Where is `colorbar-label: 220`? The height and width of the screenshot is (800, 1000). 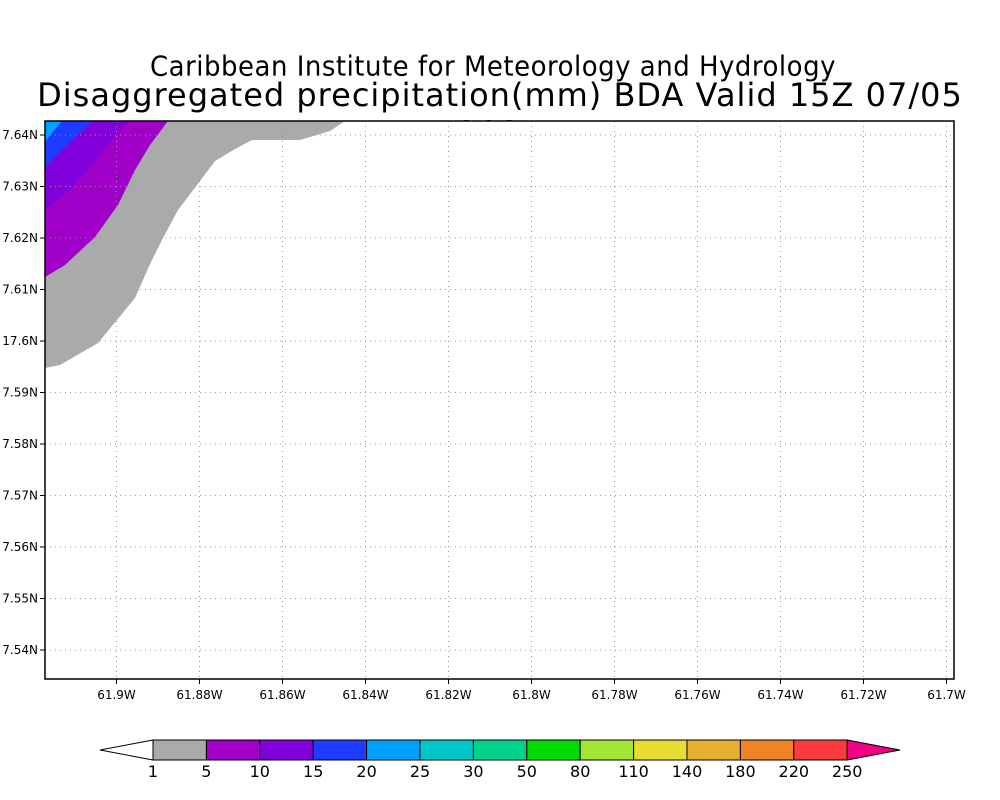 colorbar-label: 220 is located at coordinates (794, 771).